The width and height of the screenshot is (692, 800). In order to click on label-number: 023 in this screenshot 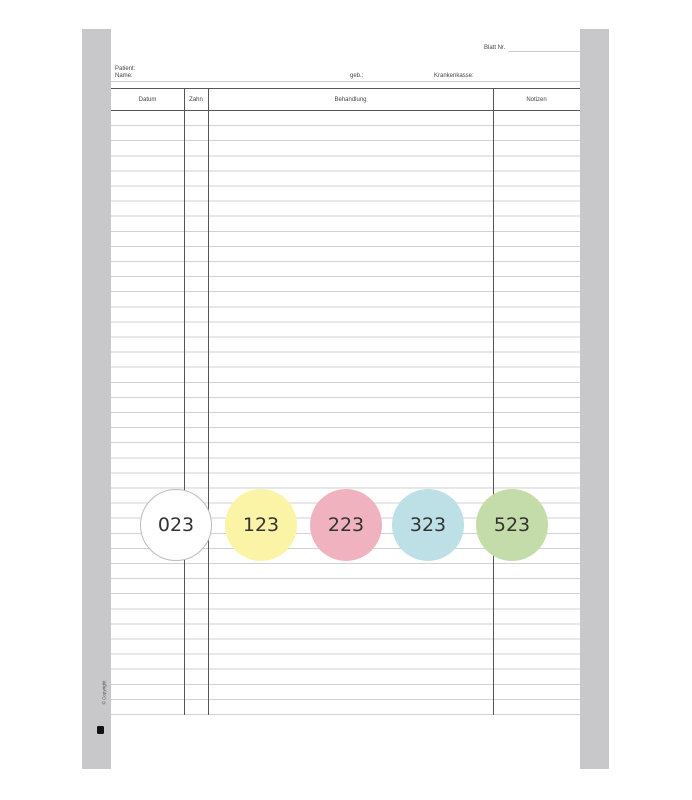, I will do `click(176, 525)`.